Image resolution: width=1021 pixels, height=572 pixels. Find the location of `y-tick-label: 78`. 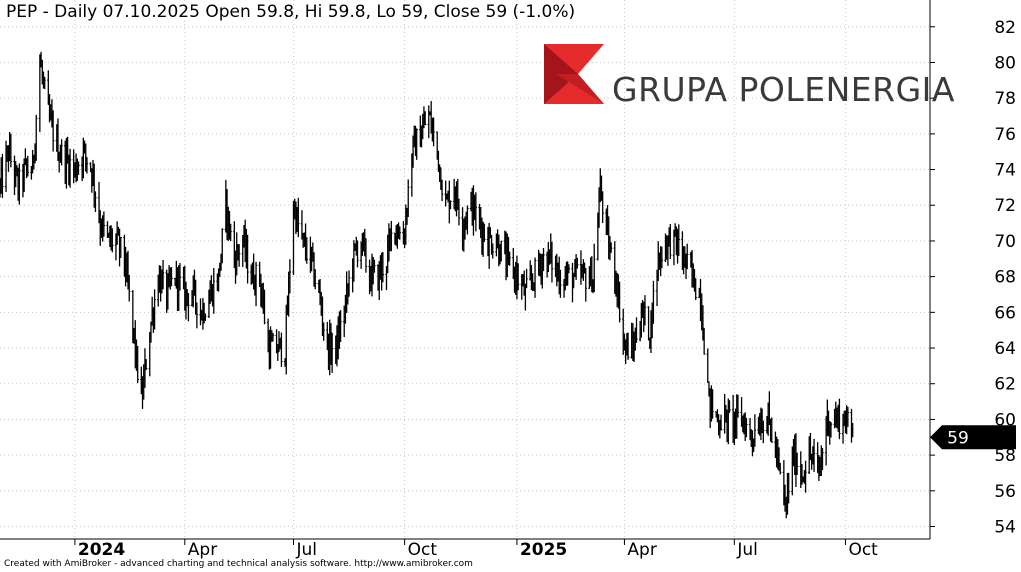

y-tick-label: 78 is located at coordinates (1005, 99).